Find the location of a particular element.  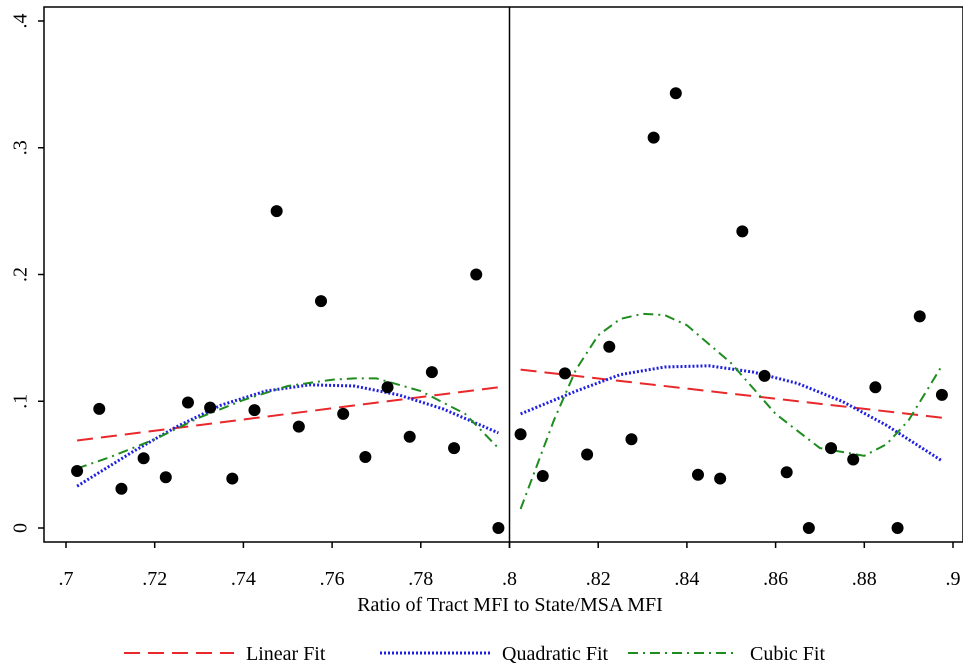

x-tick-label: .88 is located at coordinates (864, 579).